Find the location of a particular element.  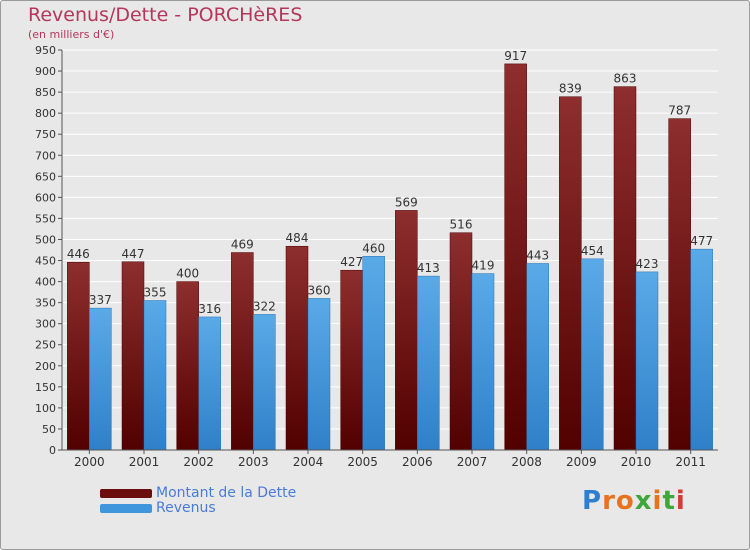

y-tick-label: 800 is located at coordinates (45, 113).